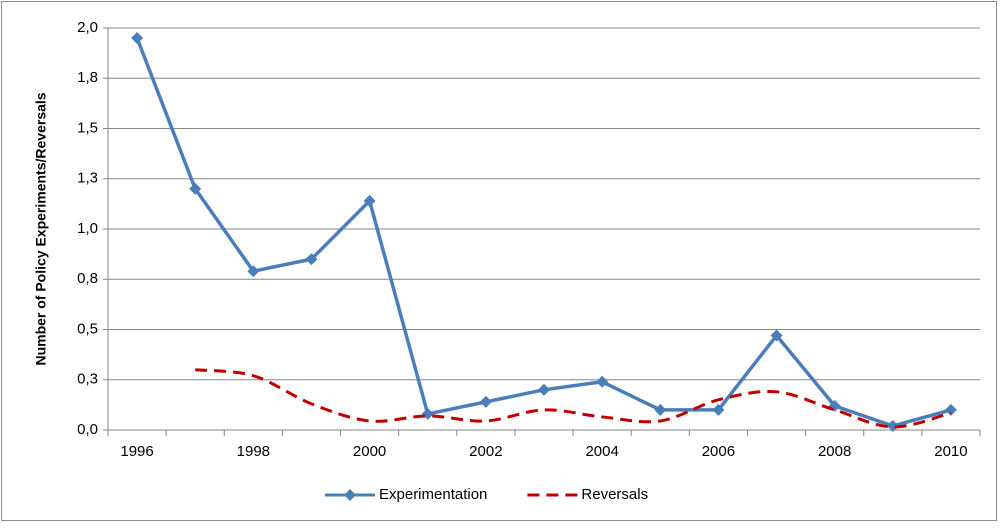  I want to click on y-axis-title: Number of Policy Experiments/Reversals, so click(41, 228).